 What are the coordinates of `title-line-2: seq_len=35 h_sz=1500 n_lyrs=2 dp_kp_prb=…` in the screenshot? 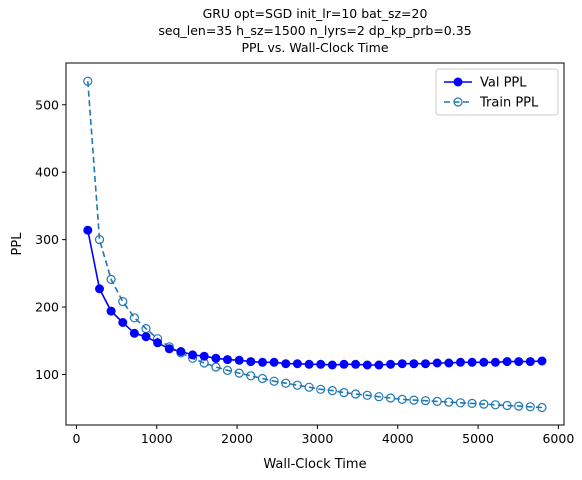 It's located at (314, 30).